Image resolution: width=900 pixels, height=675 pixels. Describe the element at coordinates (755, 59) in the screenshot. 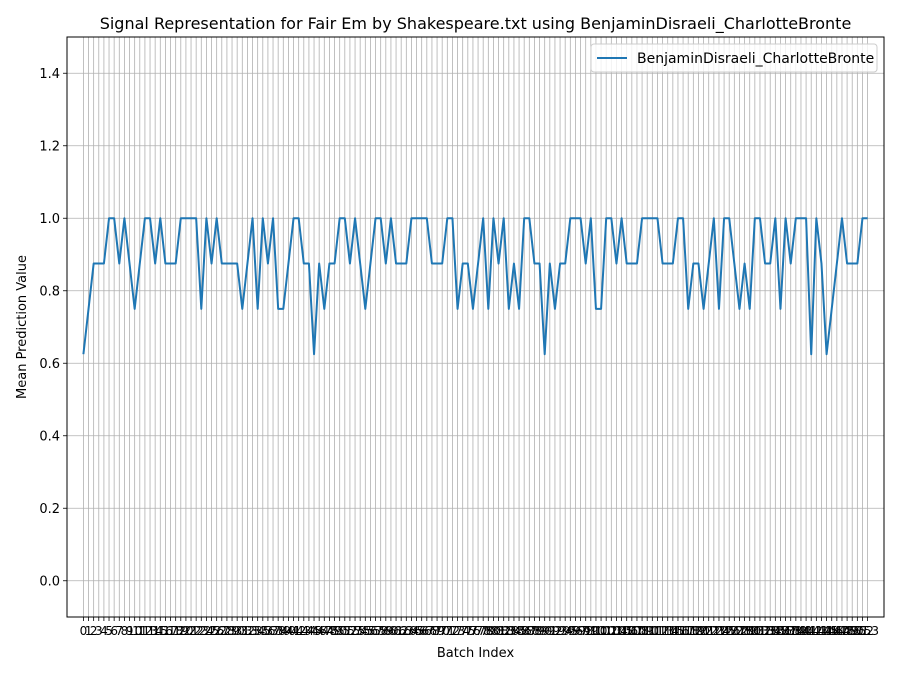

I see `legend-label: BenjaminDisraeli_CharlotteBronte` at that location.